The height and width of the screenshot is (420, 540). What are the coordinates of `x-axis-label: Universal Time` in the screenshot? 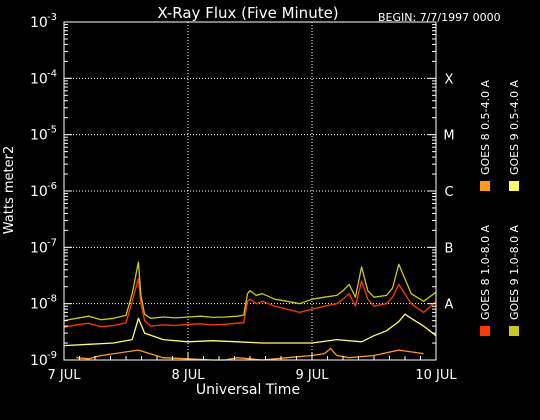 It's located at (248, 390).